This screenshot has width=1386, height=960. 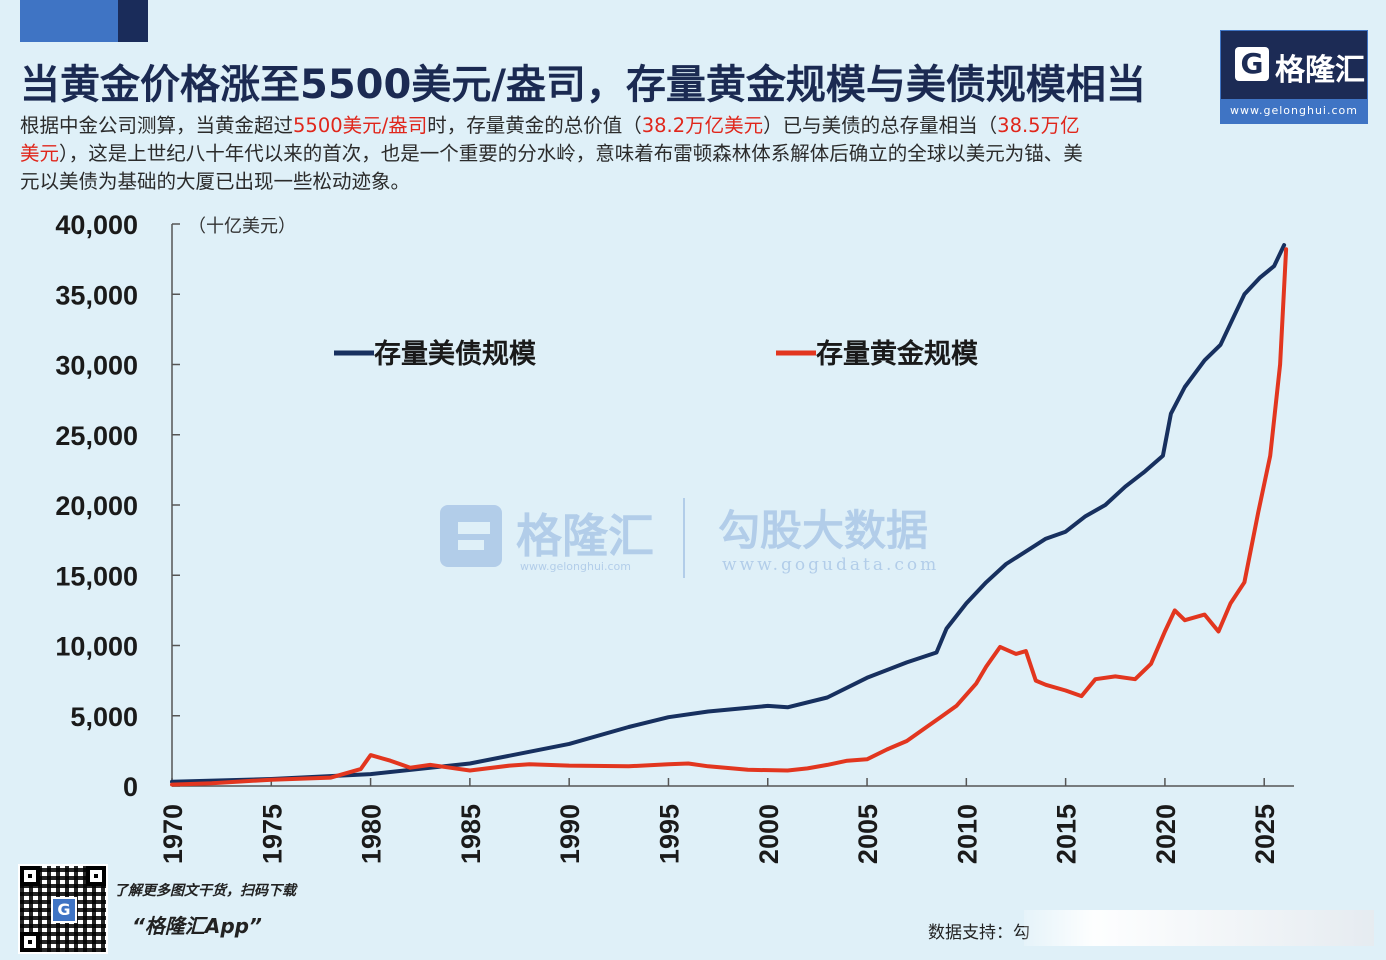 What do you see at coordinates (585, 536) in the screenshot?
I see `watermark-brand: 格隆汇` at bounding box center [585, 536].